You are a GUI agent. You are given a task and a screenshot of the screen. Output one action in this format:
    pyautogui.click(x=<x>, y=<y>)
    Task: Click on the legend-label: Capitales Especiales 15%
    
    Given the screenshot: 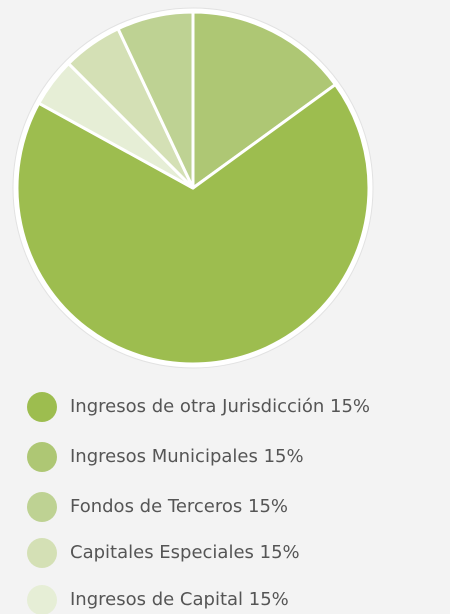 What is the action you would take?
    pyautogui.click(x=185, y=552)
    